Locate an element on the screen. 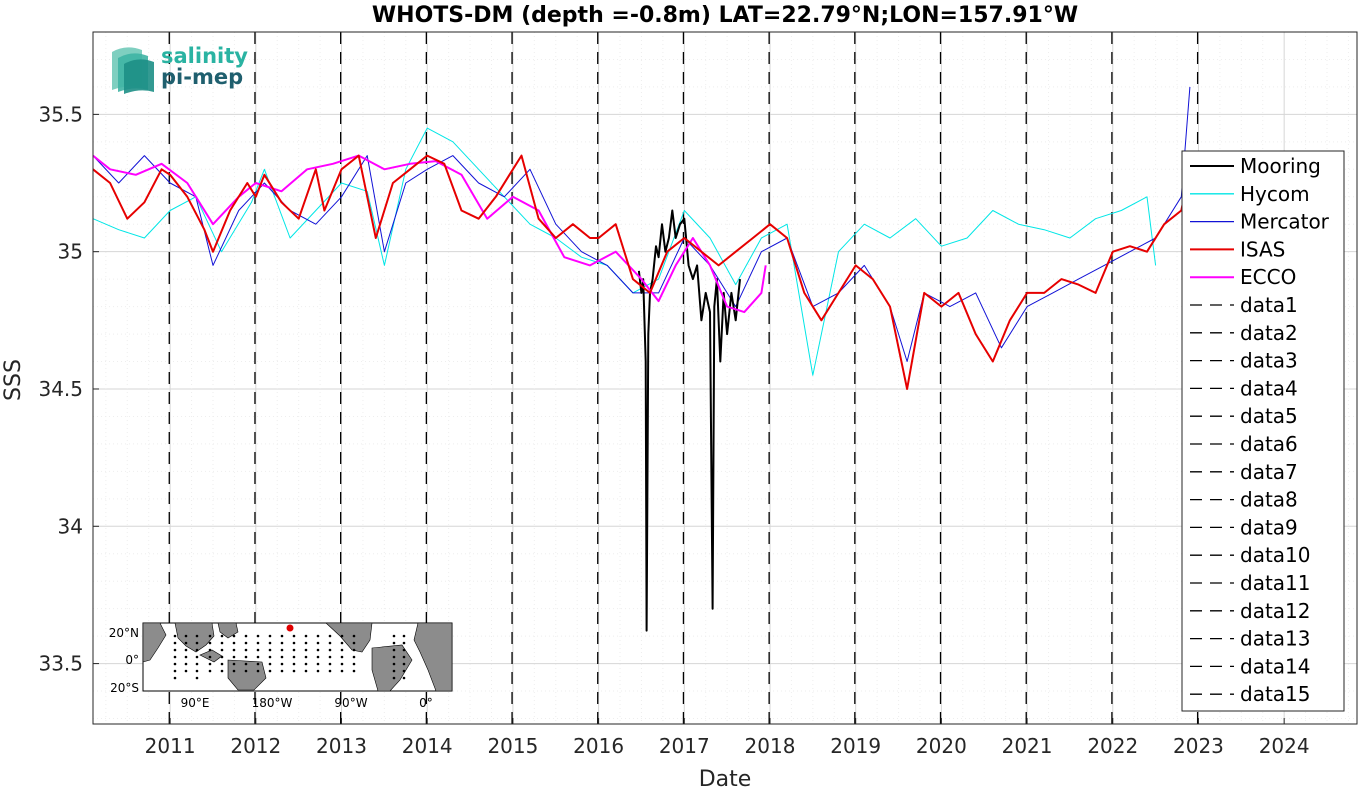  legend-label: Mercator is located at coordinates (1285, 222).